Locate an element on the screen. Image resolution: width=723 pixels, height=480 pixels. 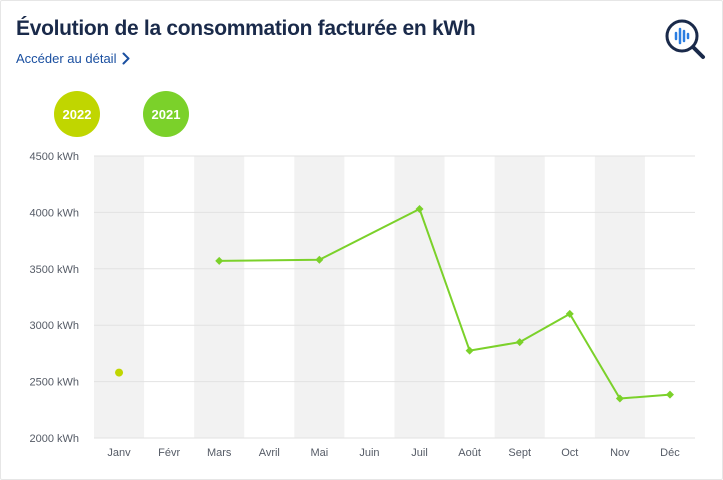
y-tick-label: 2500 kWh is located at coordinates (54, 383).